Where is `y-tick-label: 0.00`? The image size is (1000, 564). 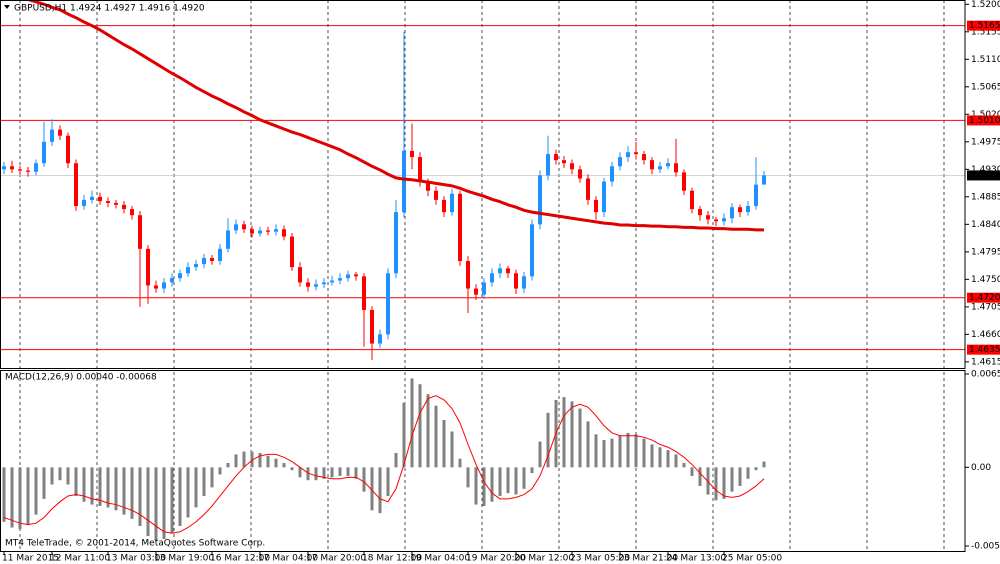
y-tick-label: 0.00 is located at coordinates (981, 468).